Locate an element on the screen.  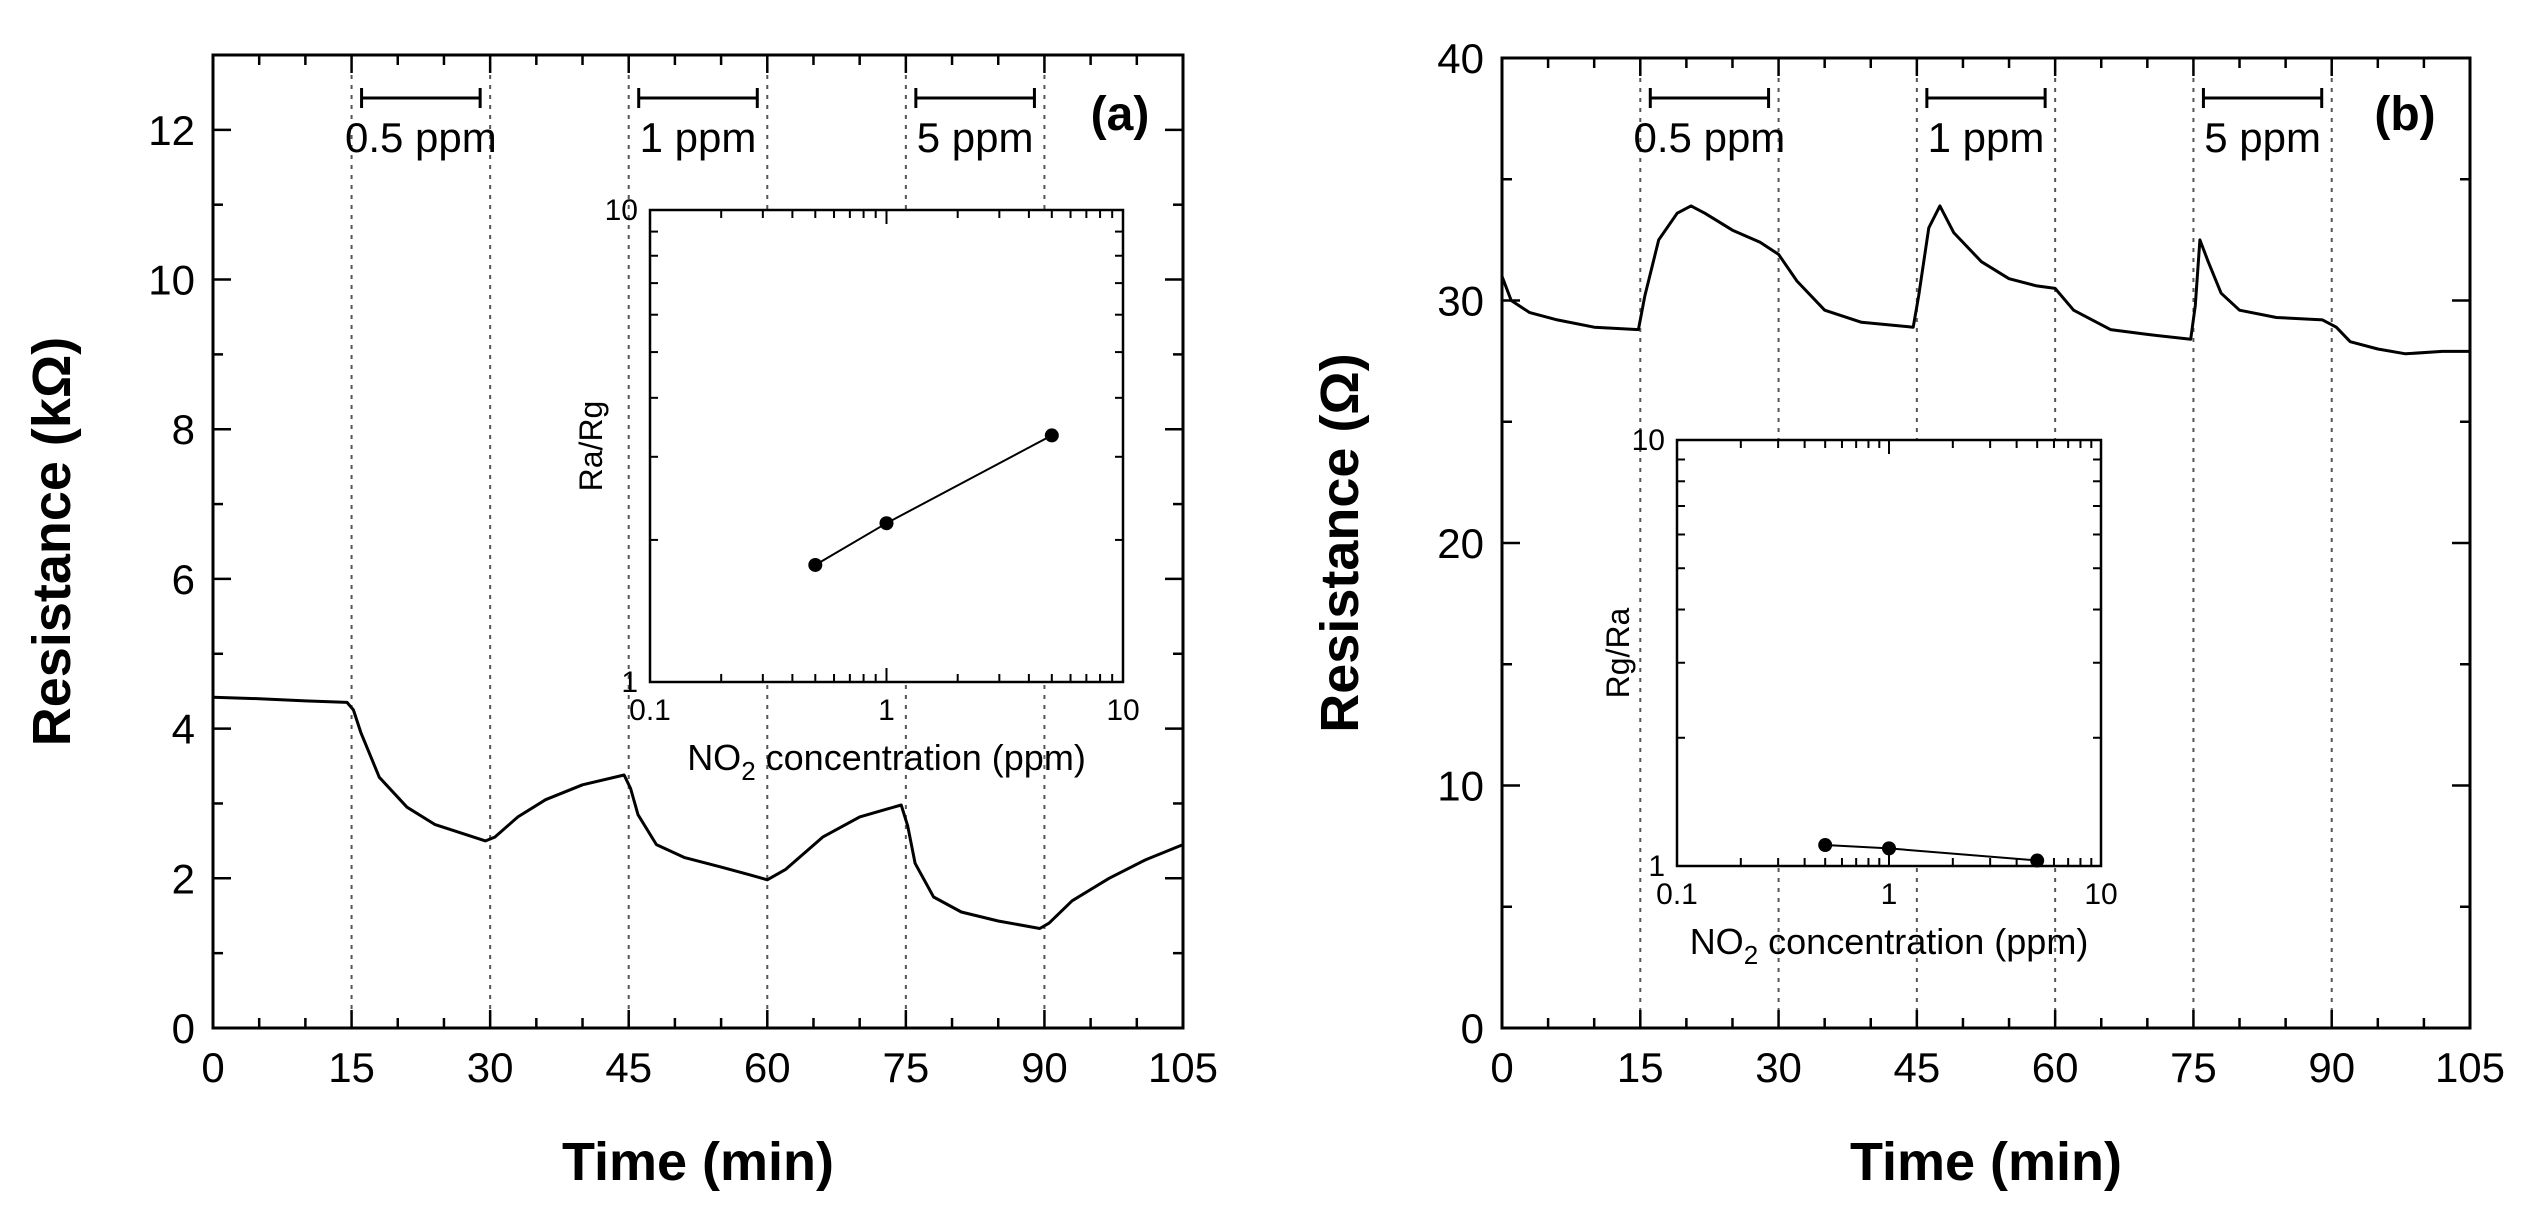
y-tick-label: 6 is located at coordinates (183, 579).